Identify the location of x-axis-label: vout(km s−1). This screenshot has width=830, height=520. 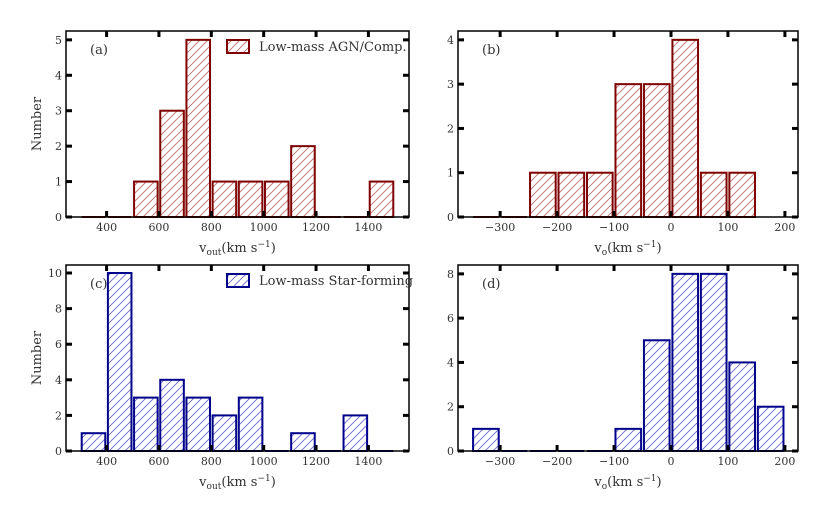
(237, 483).